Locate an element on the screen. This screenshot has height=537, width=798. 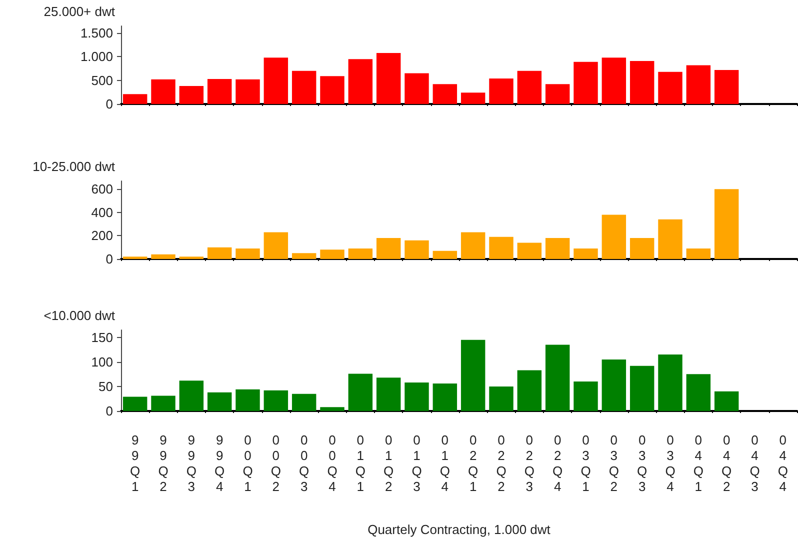
x-tick-label: 04Q3 is located at coordinates (755, 463).